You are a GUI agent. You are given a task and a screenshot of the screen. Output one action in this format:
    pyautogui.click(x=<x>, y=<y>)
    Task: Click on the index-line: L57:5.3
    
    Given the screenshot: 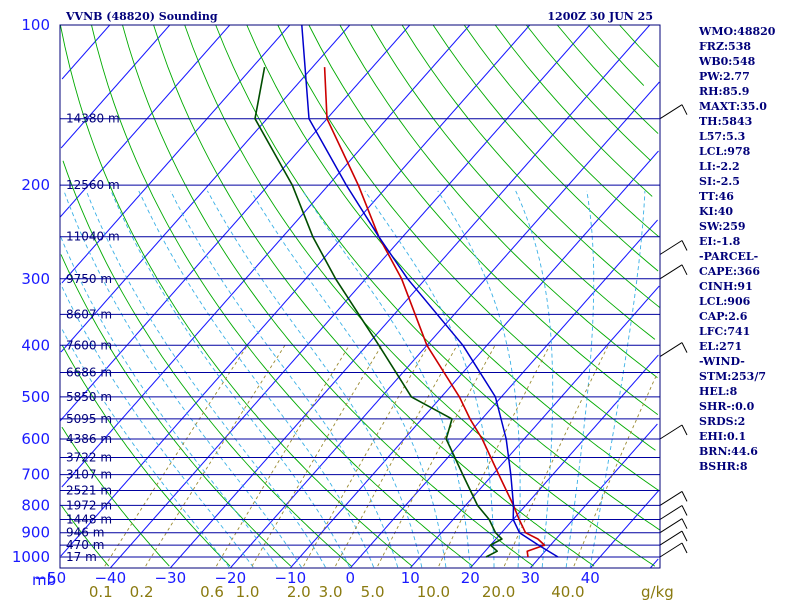 What is the action you would take?
    pyautogui.click(x=722, y=136)
    